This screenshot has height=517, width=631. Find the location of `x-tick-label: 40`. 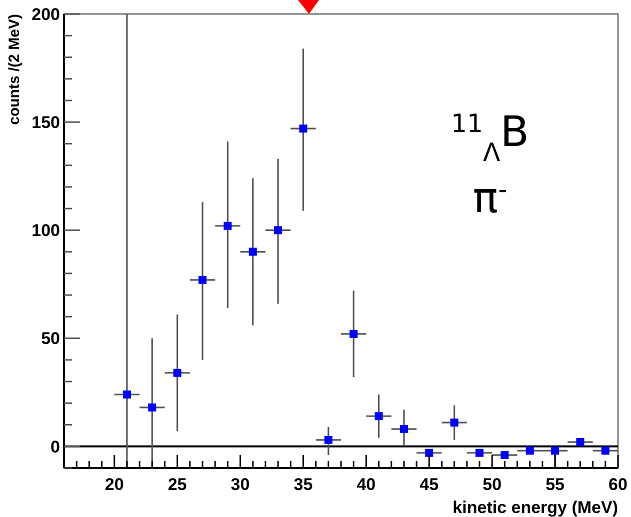

x-tick-label: 40 is located at coordinates (366, 484).